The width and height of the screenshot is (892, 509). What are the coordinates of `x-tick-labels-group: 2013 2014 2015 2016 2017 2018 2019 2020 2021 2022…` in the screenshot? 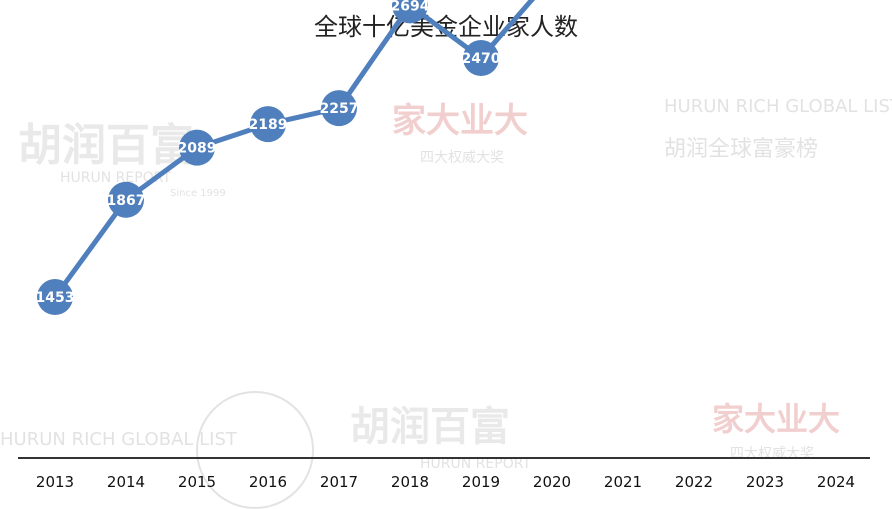 It's located at (445, 482).